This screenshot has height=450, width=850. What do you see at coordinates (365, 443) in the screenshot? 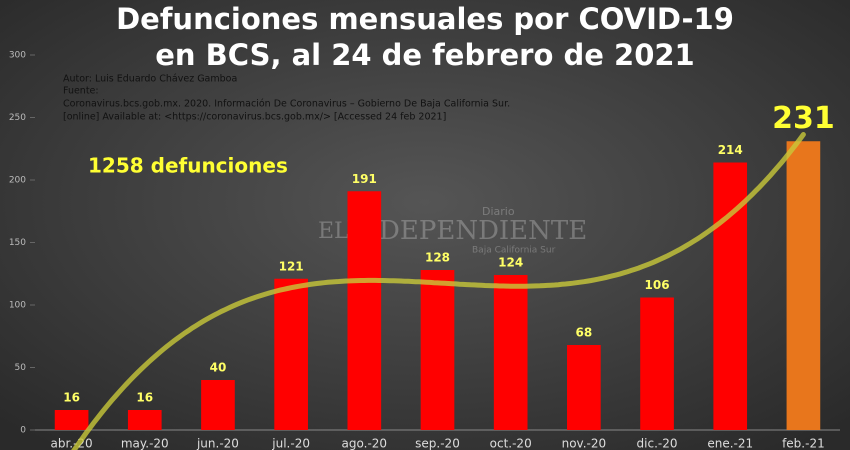
I see `x-tick-label: ago.-20` at bounding box center [365, 443].